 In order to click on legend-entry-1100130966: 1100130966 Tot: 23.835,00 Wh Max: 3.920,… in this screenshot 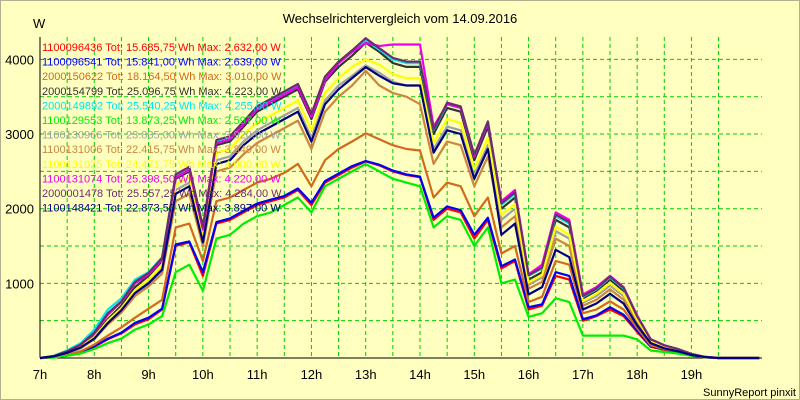, I will do `click(161, 136)`.